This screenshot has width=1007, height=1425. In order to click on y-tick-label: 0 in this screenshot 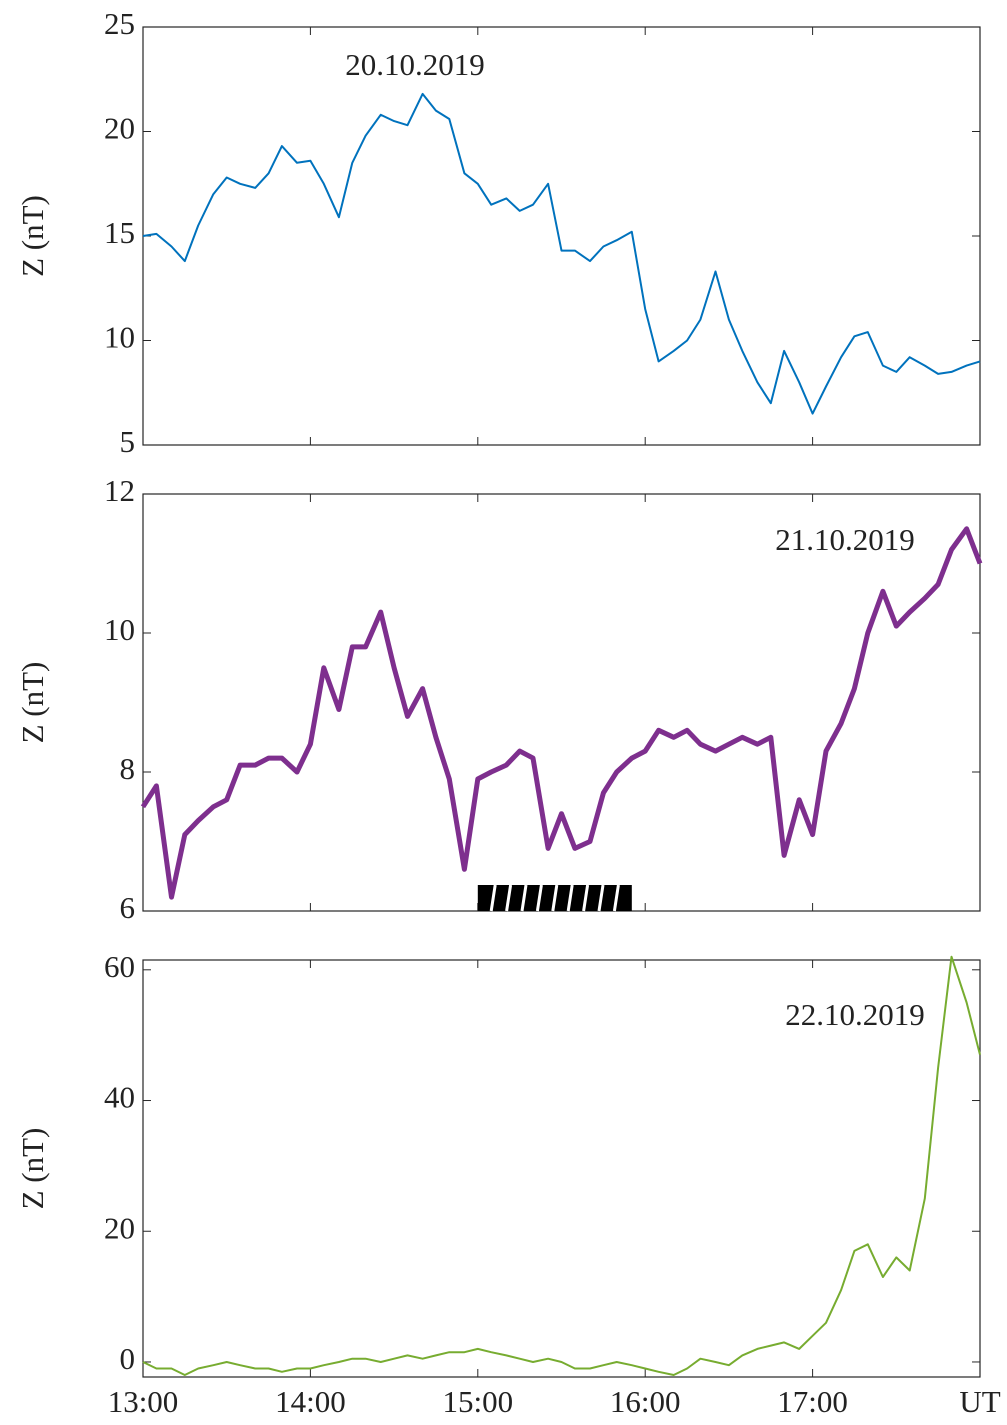, I will do `click(128, 1358)`.